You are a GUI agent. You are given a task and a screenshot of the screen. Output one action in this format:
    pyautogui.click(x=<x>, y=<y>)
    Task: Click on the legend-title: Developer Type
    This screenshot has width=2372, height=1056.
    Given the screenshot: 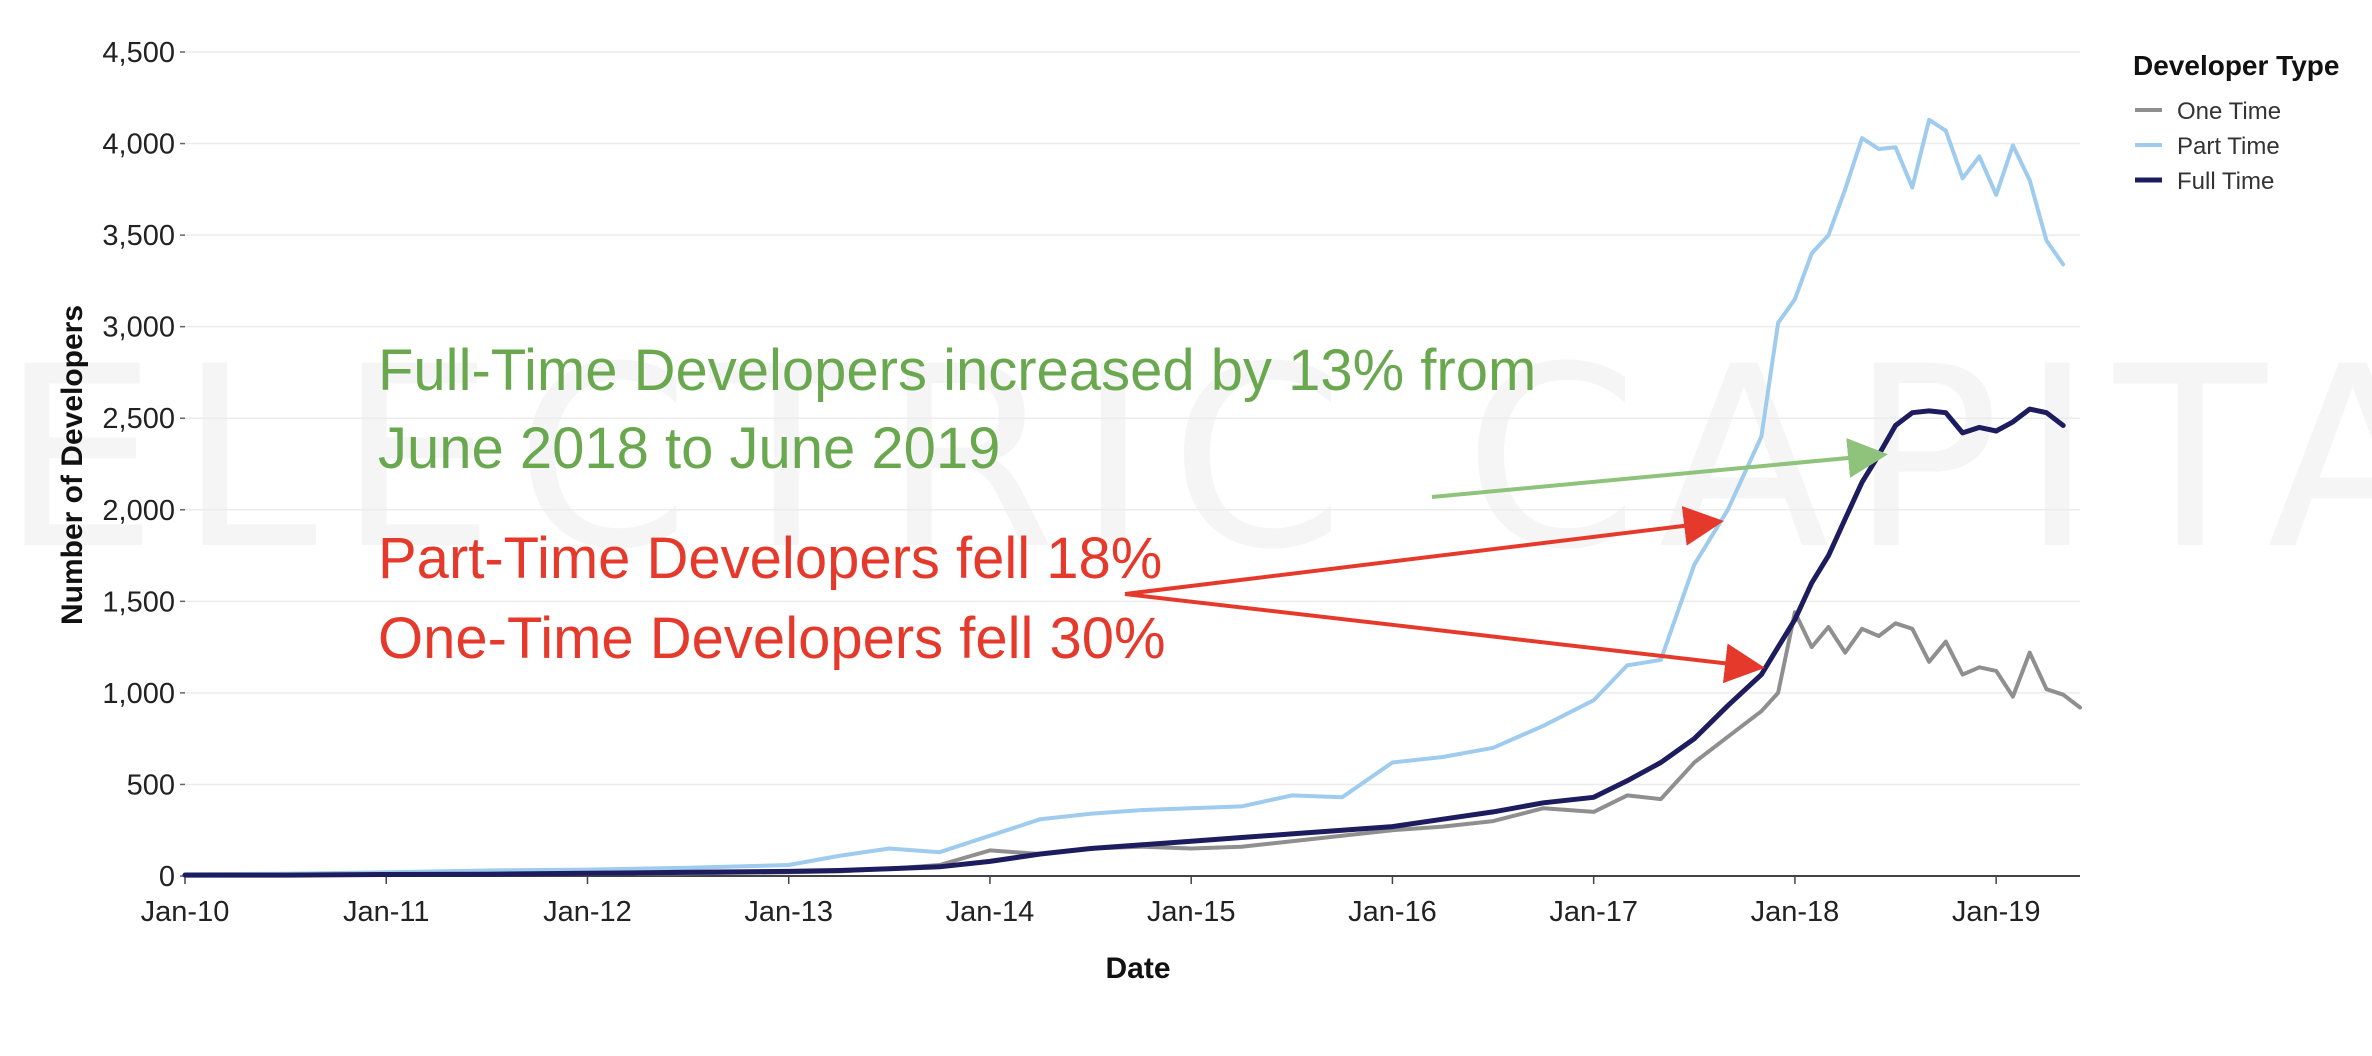 What is the action you would take?
    pyautogui.click(x=2236, y=65)
    